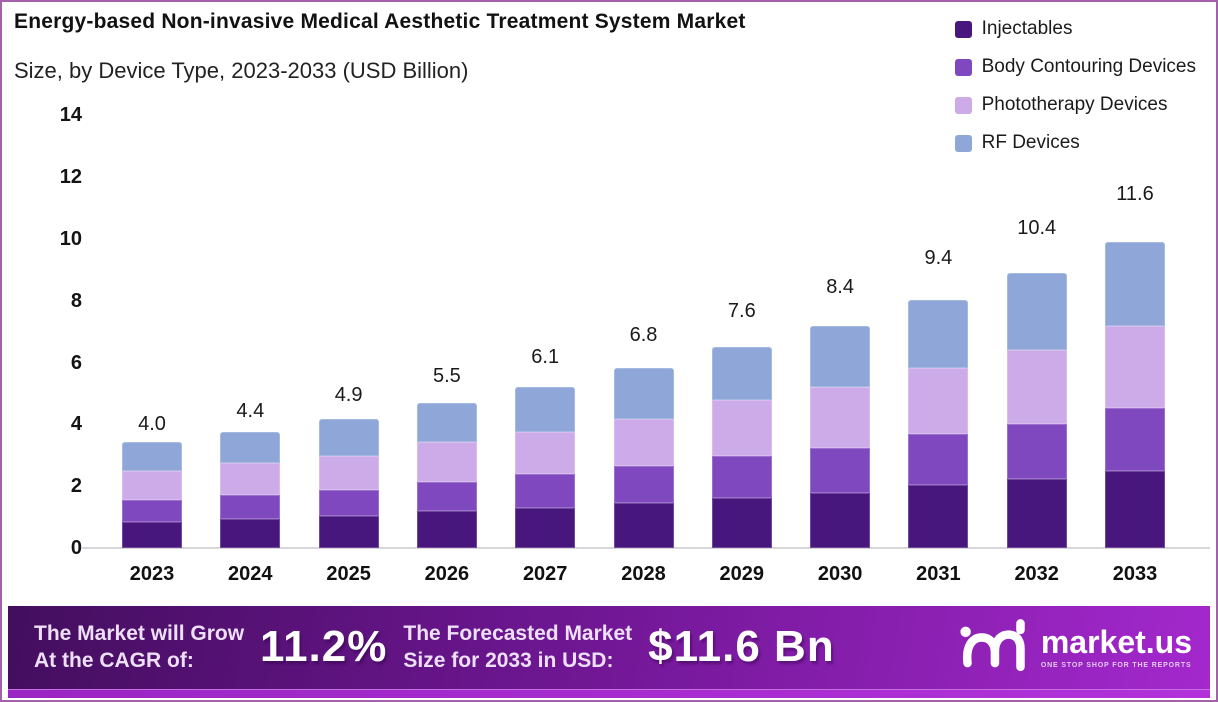  I want to click on forecast-label-line2: Size for 2033 in USD:, so click(508, 660).